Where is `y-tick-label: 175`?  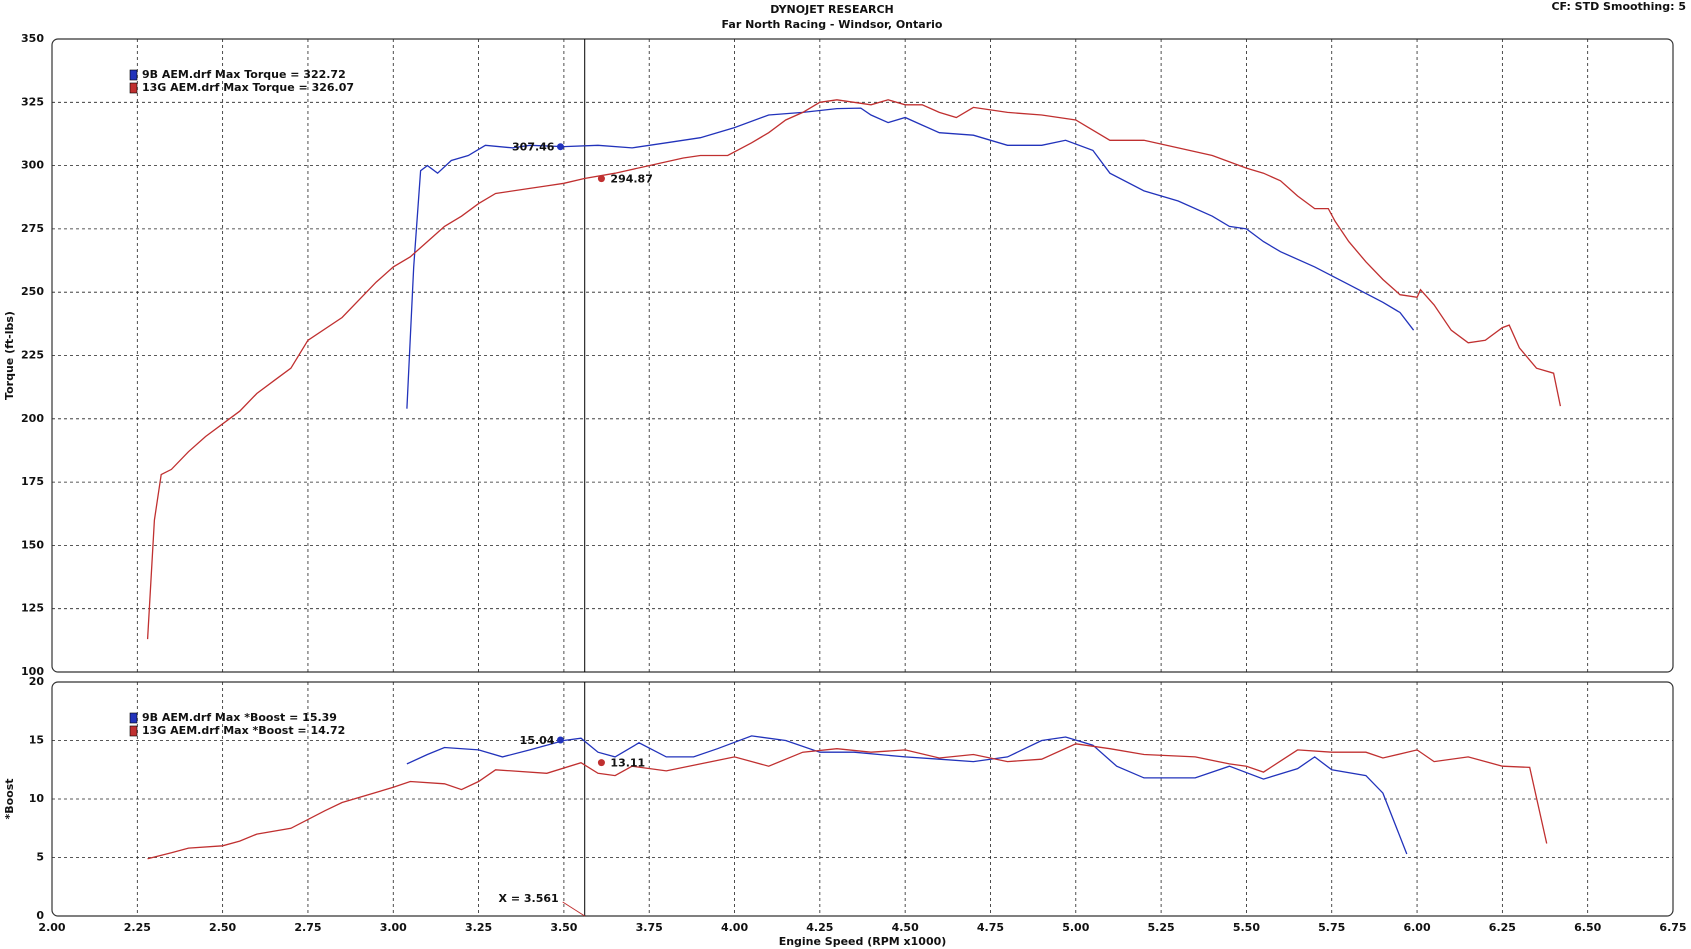 y-tick-label: 175 is located at coordinates (32, 481).